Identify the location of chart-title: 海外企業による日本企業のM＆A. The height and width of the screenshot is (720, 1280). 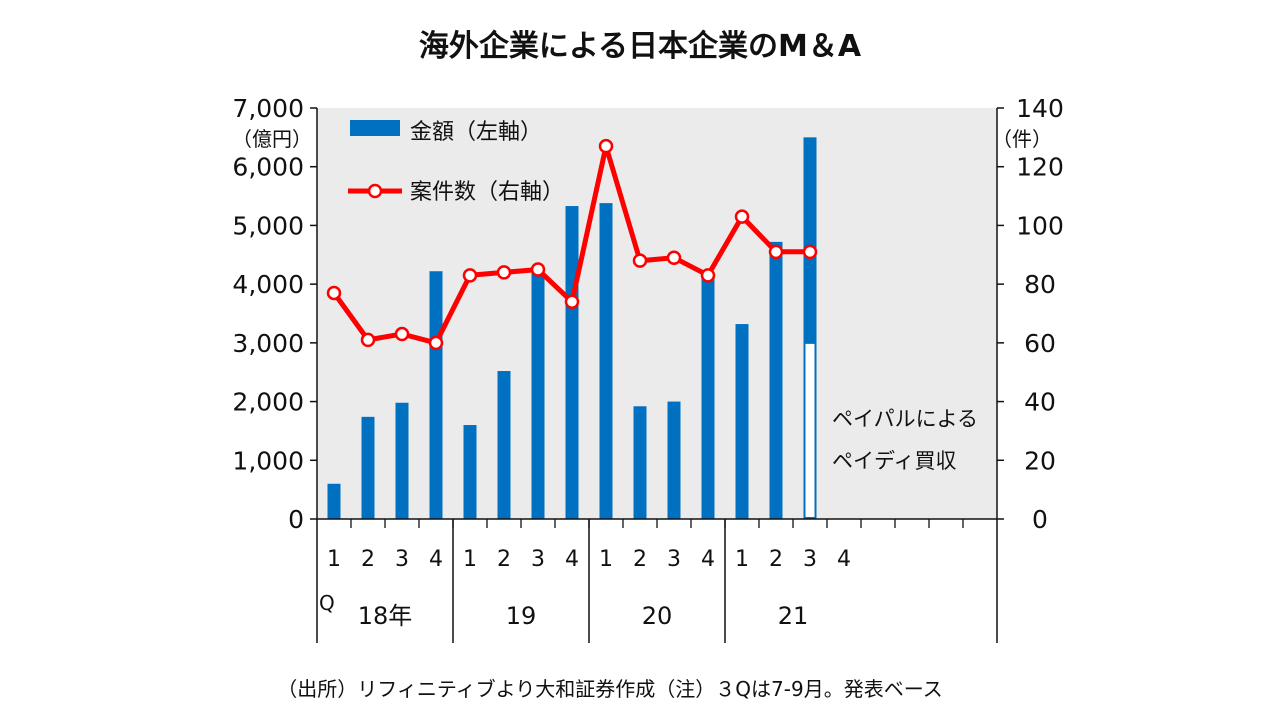
(640, 46).